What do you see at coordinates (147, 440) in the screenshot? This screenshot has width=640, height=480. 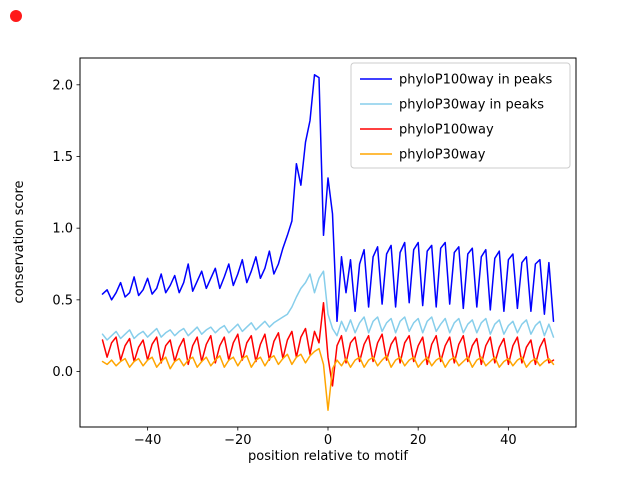 I see `x-tick-label: −40` at bounding box center [147, 440].